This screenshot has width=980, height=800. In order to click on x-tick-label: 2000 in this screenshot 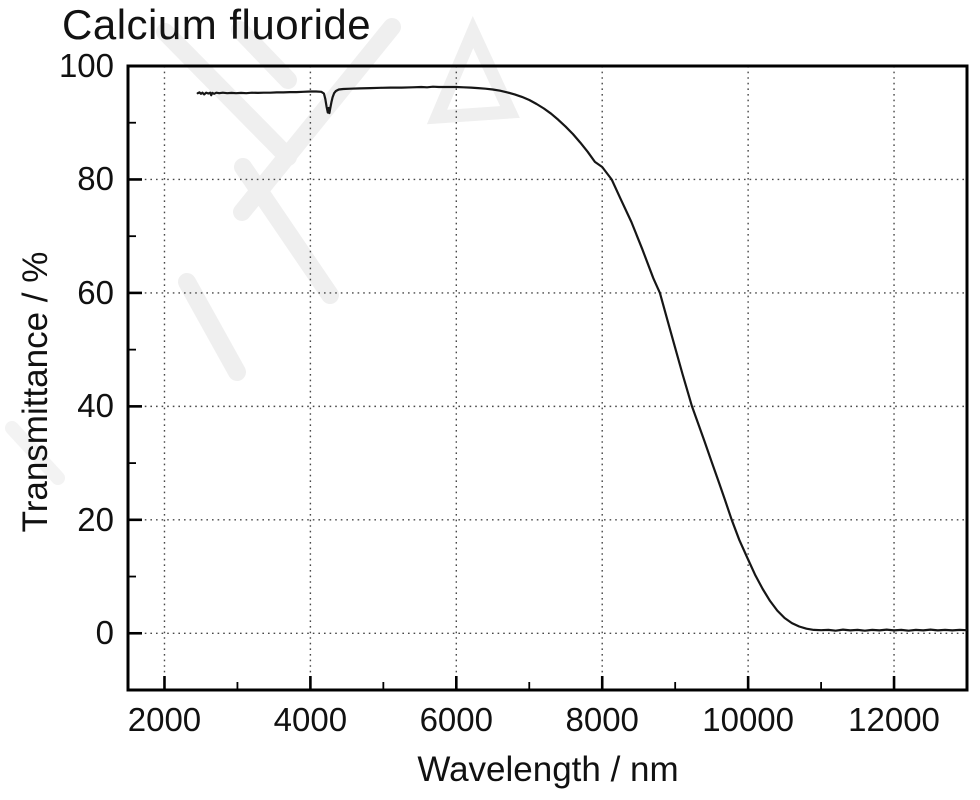, I will do `click(164, 719)`.